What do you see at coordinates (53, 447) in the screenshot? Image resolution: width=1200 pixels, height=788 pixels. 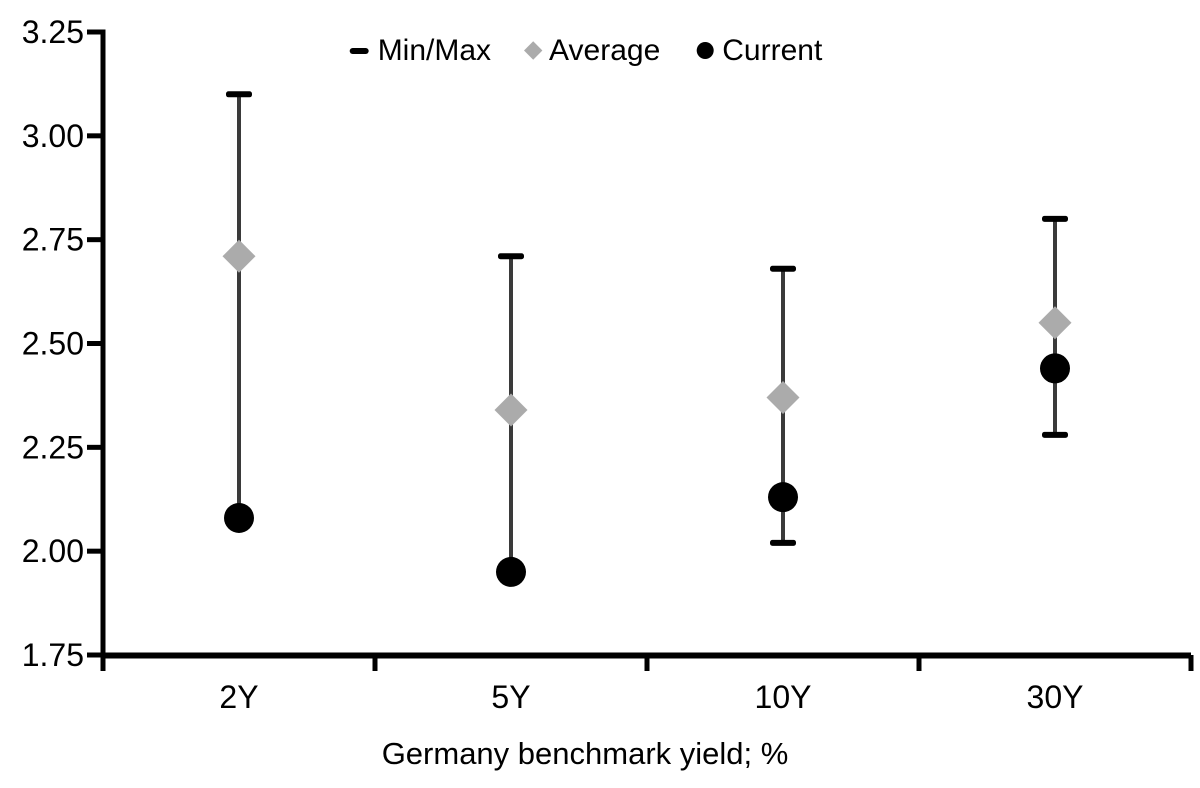 I see `y-tick-label: 2.25` at bounding box center [53, 447].